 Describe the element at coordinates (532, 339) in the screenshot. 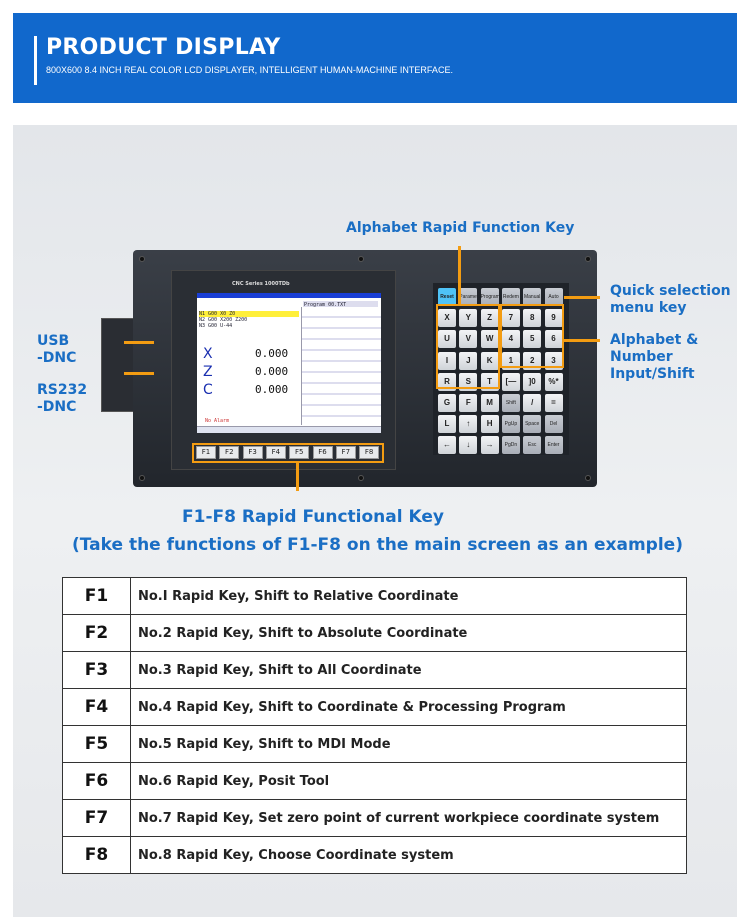

I see `key-5: 5` at that location.